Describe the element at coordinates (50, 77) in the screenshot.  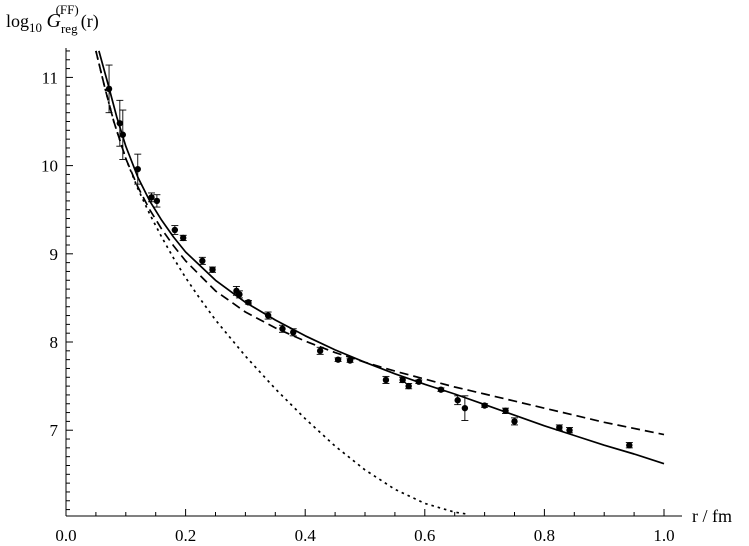
I see `y-tick-label: 11` at that location.